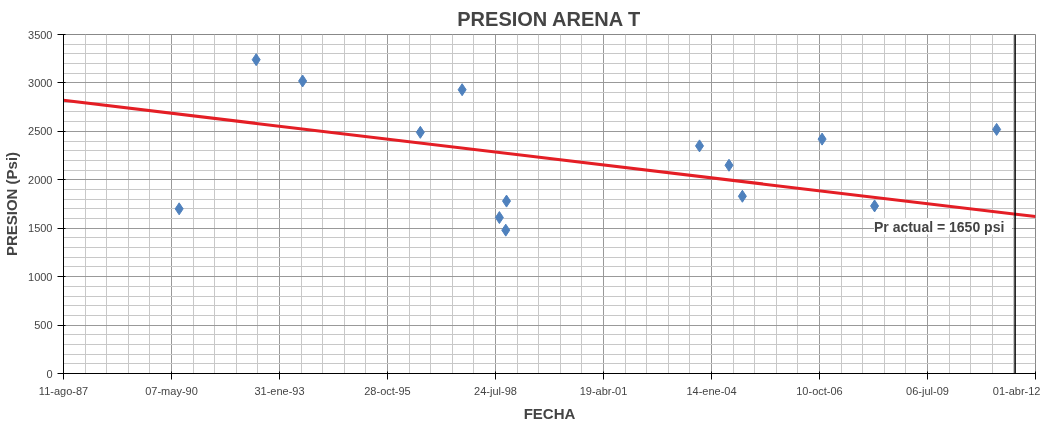  What do you see at coordinates (549, 18) in the screenshot?
I see `chart-title: PRESION ARENA T` at bounding box center [549, 18].